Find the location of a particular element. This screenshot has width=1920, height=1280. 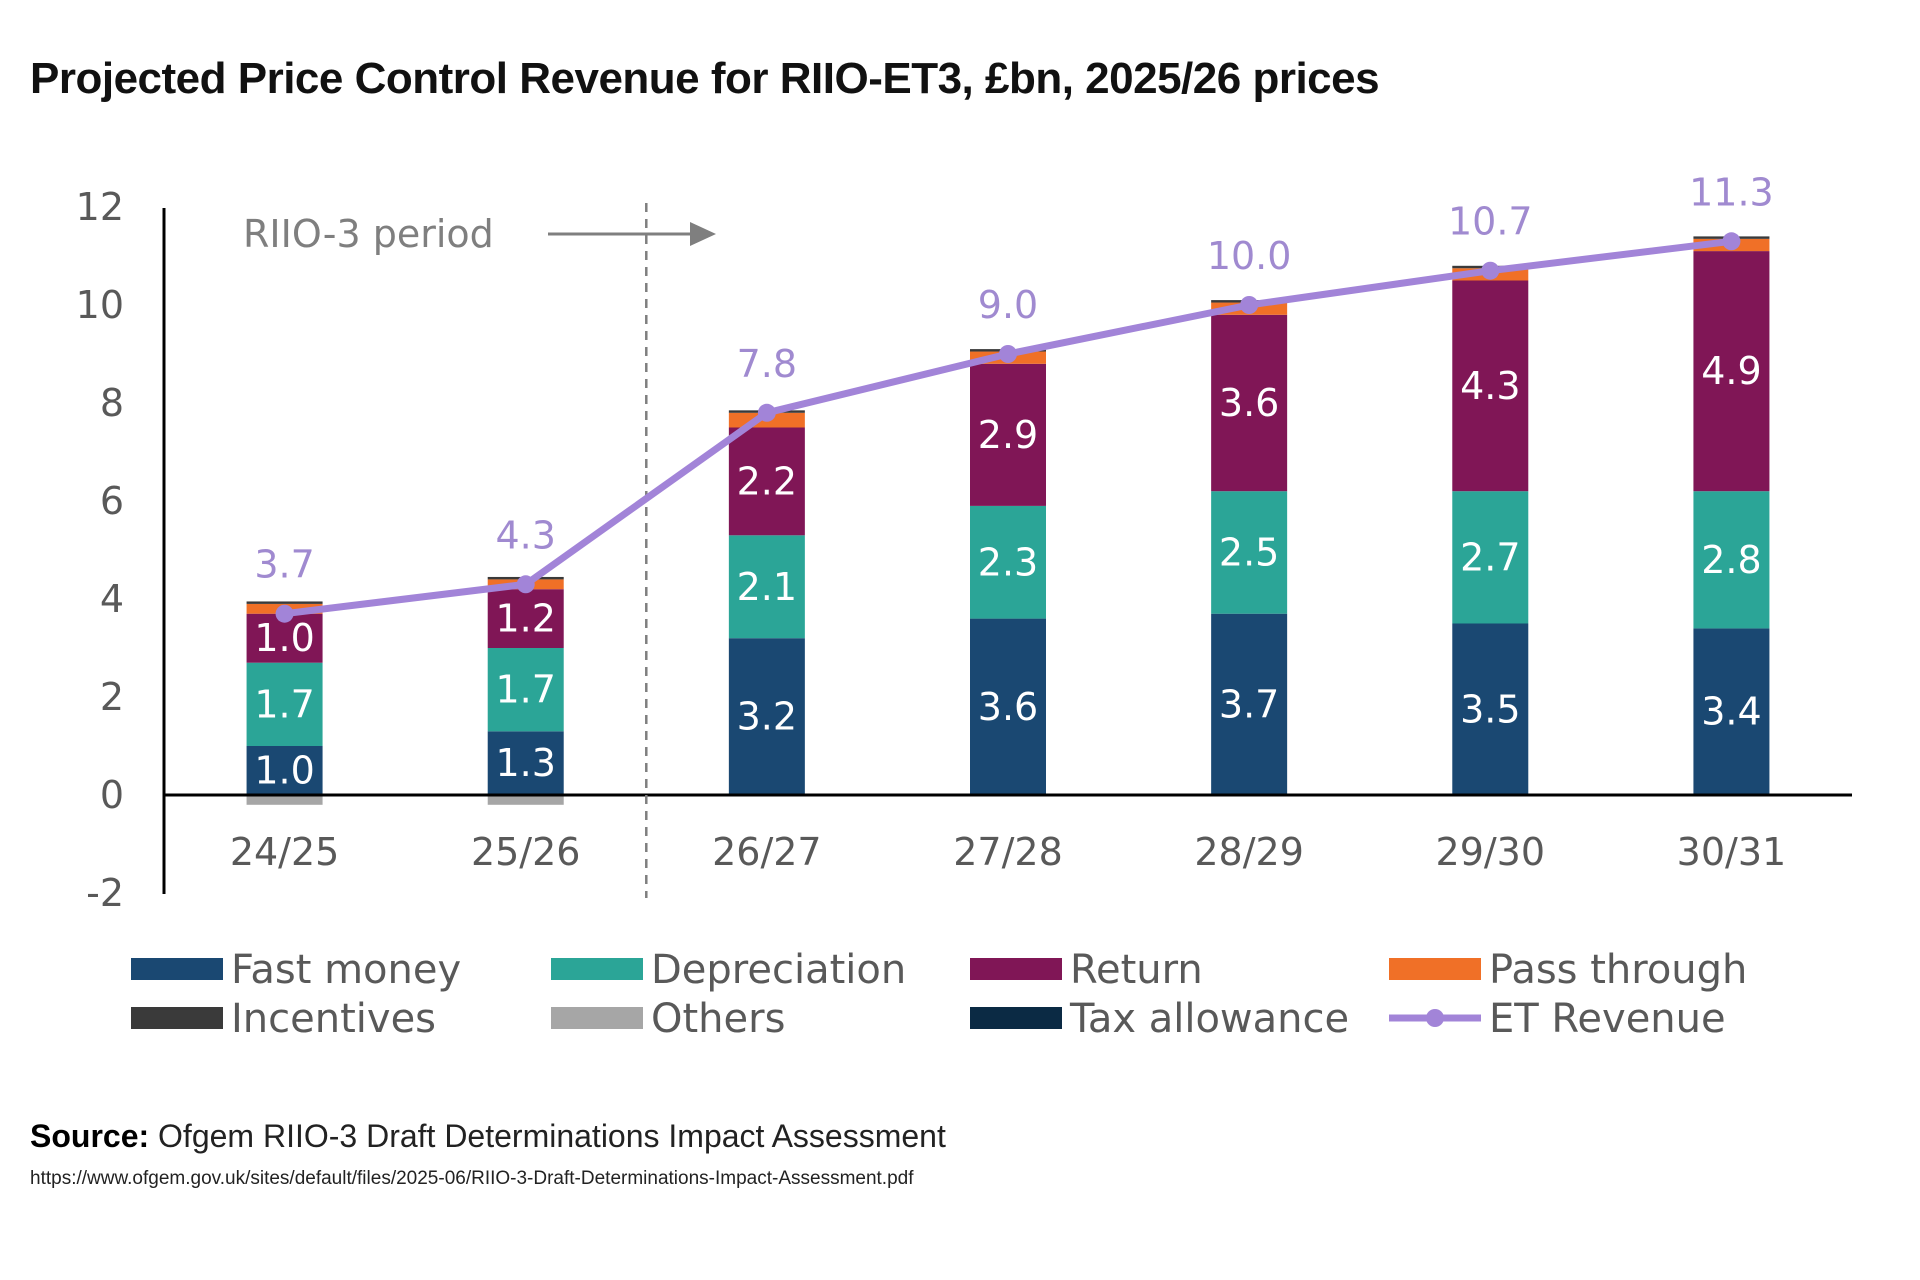

bar-label-return: 2.9 is located at coordinates (1008, 435).